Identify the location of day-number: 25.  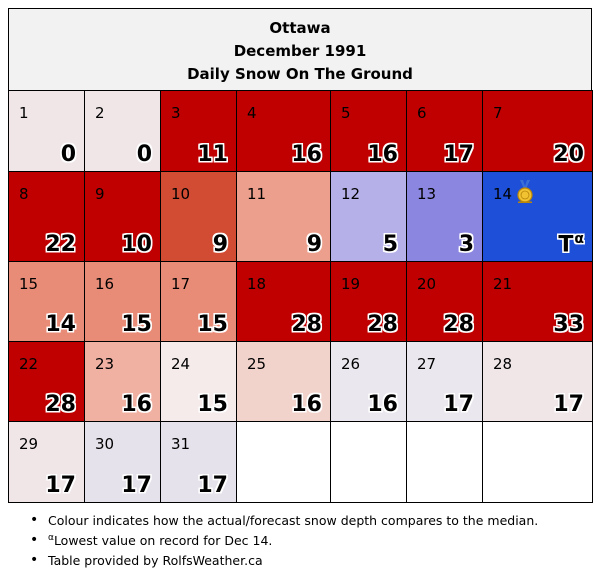
(257, 364).